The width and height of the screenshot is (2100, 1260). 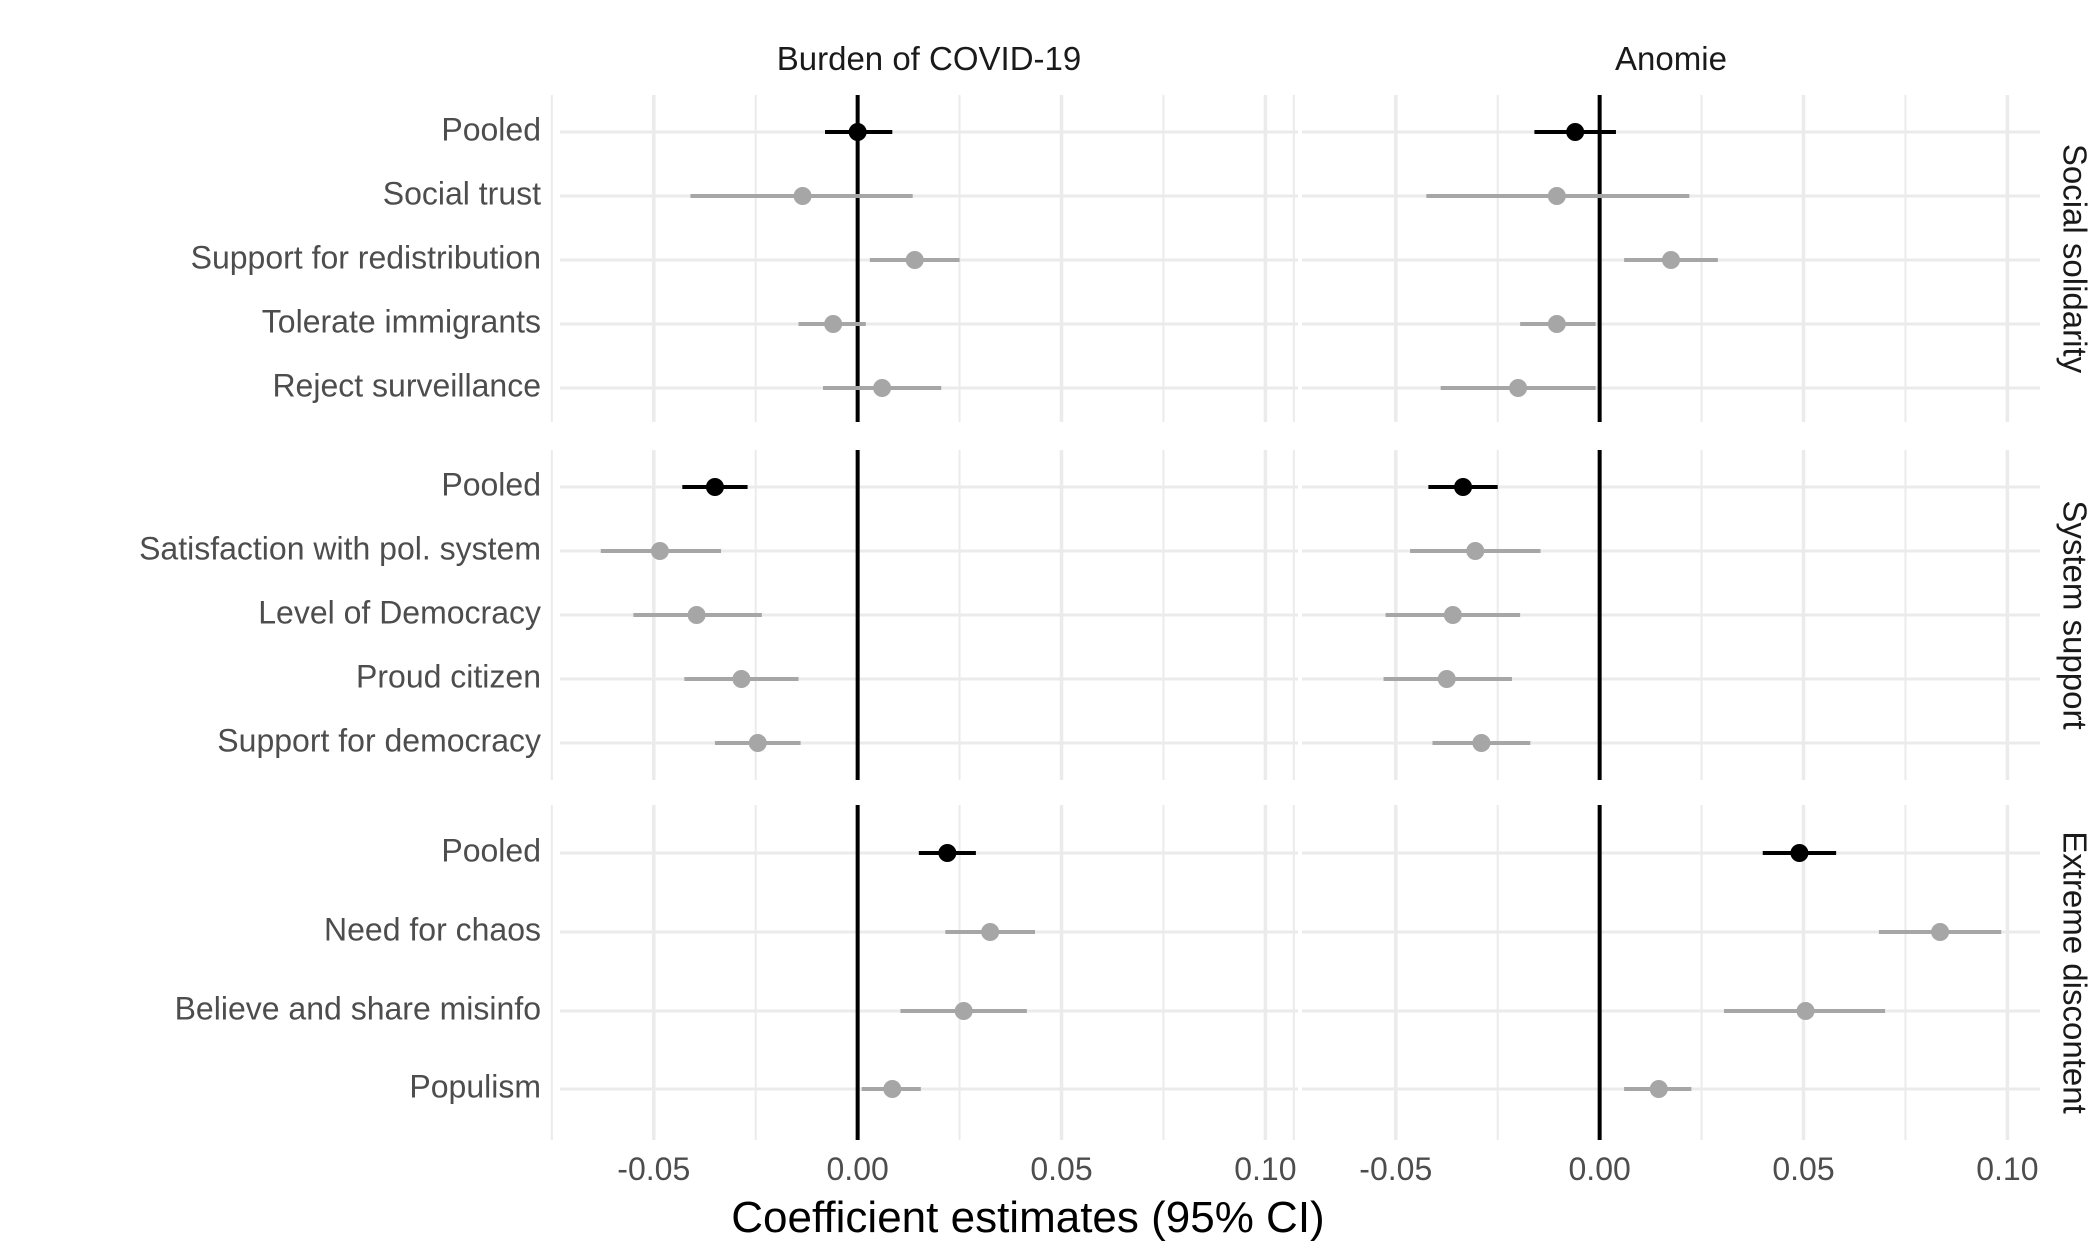 I want to click on facet-title-burden-of-covid-19: Burden of COVID-19, so click(x=929, y=58).